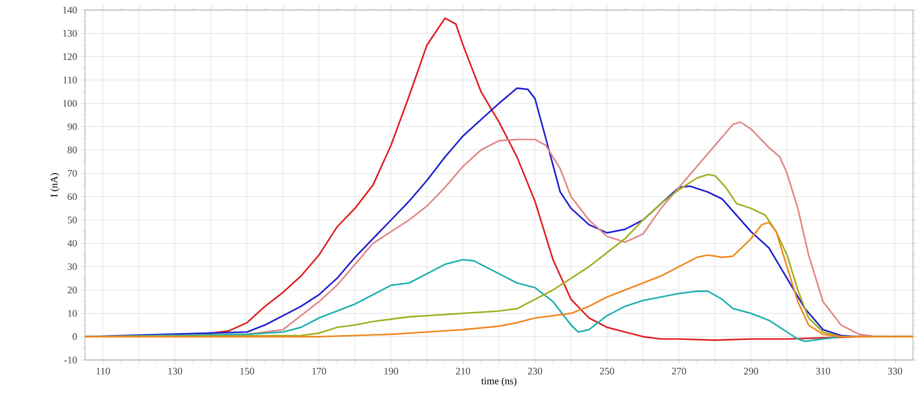 The width and height of the screenshot is (920, 414). Describe the element at coordinates (72, 150) in the screenshot. I see `y-tick-label: 80` at that location.